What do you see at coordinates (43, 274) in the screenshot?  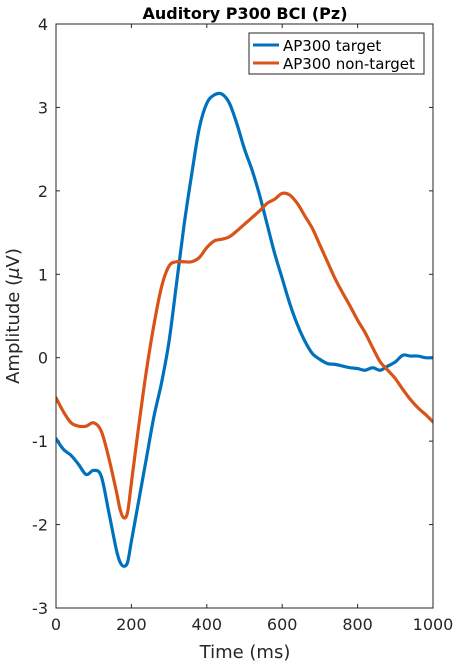 I see `y-tick-label: 1` at bounding box center [43, 274].